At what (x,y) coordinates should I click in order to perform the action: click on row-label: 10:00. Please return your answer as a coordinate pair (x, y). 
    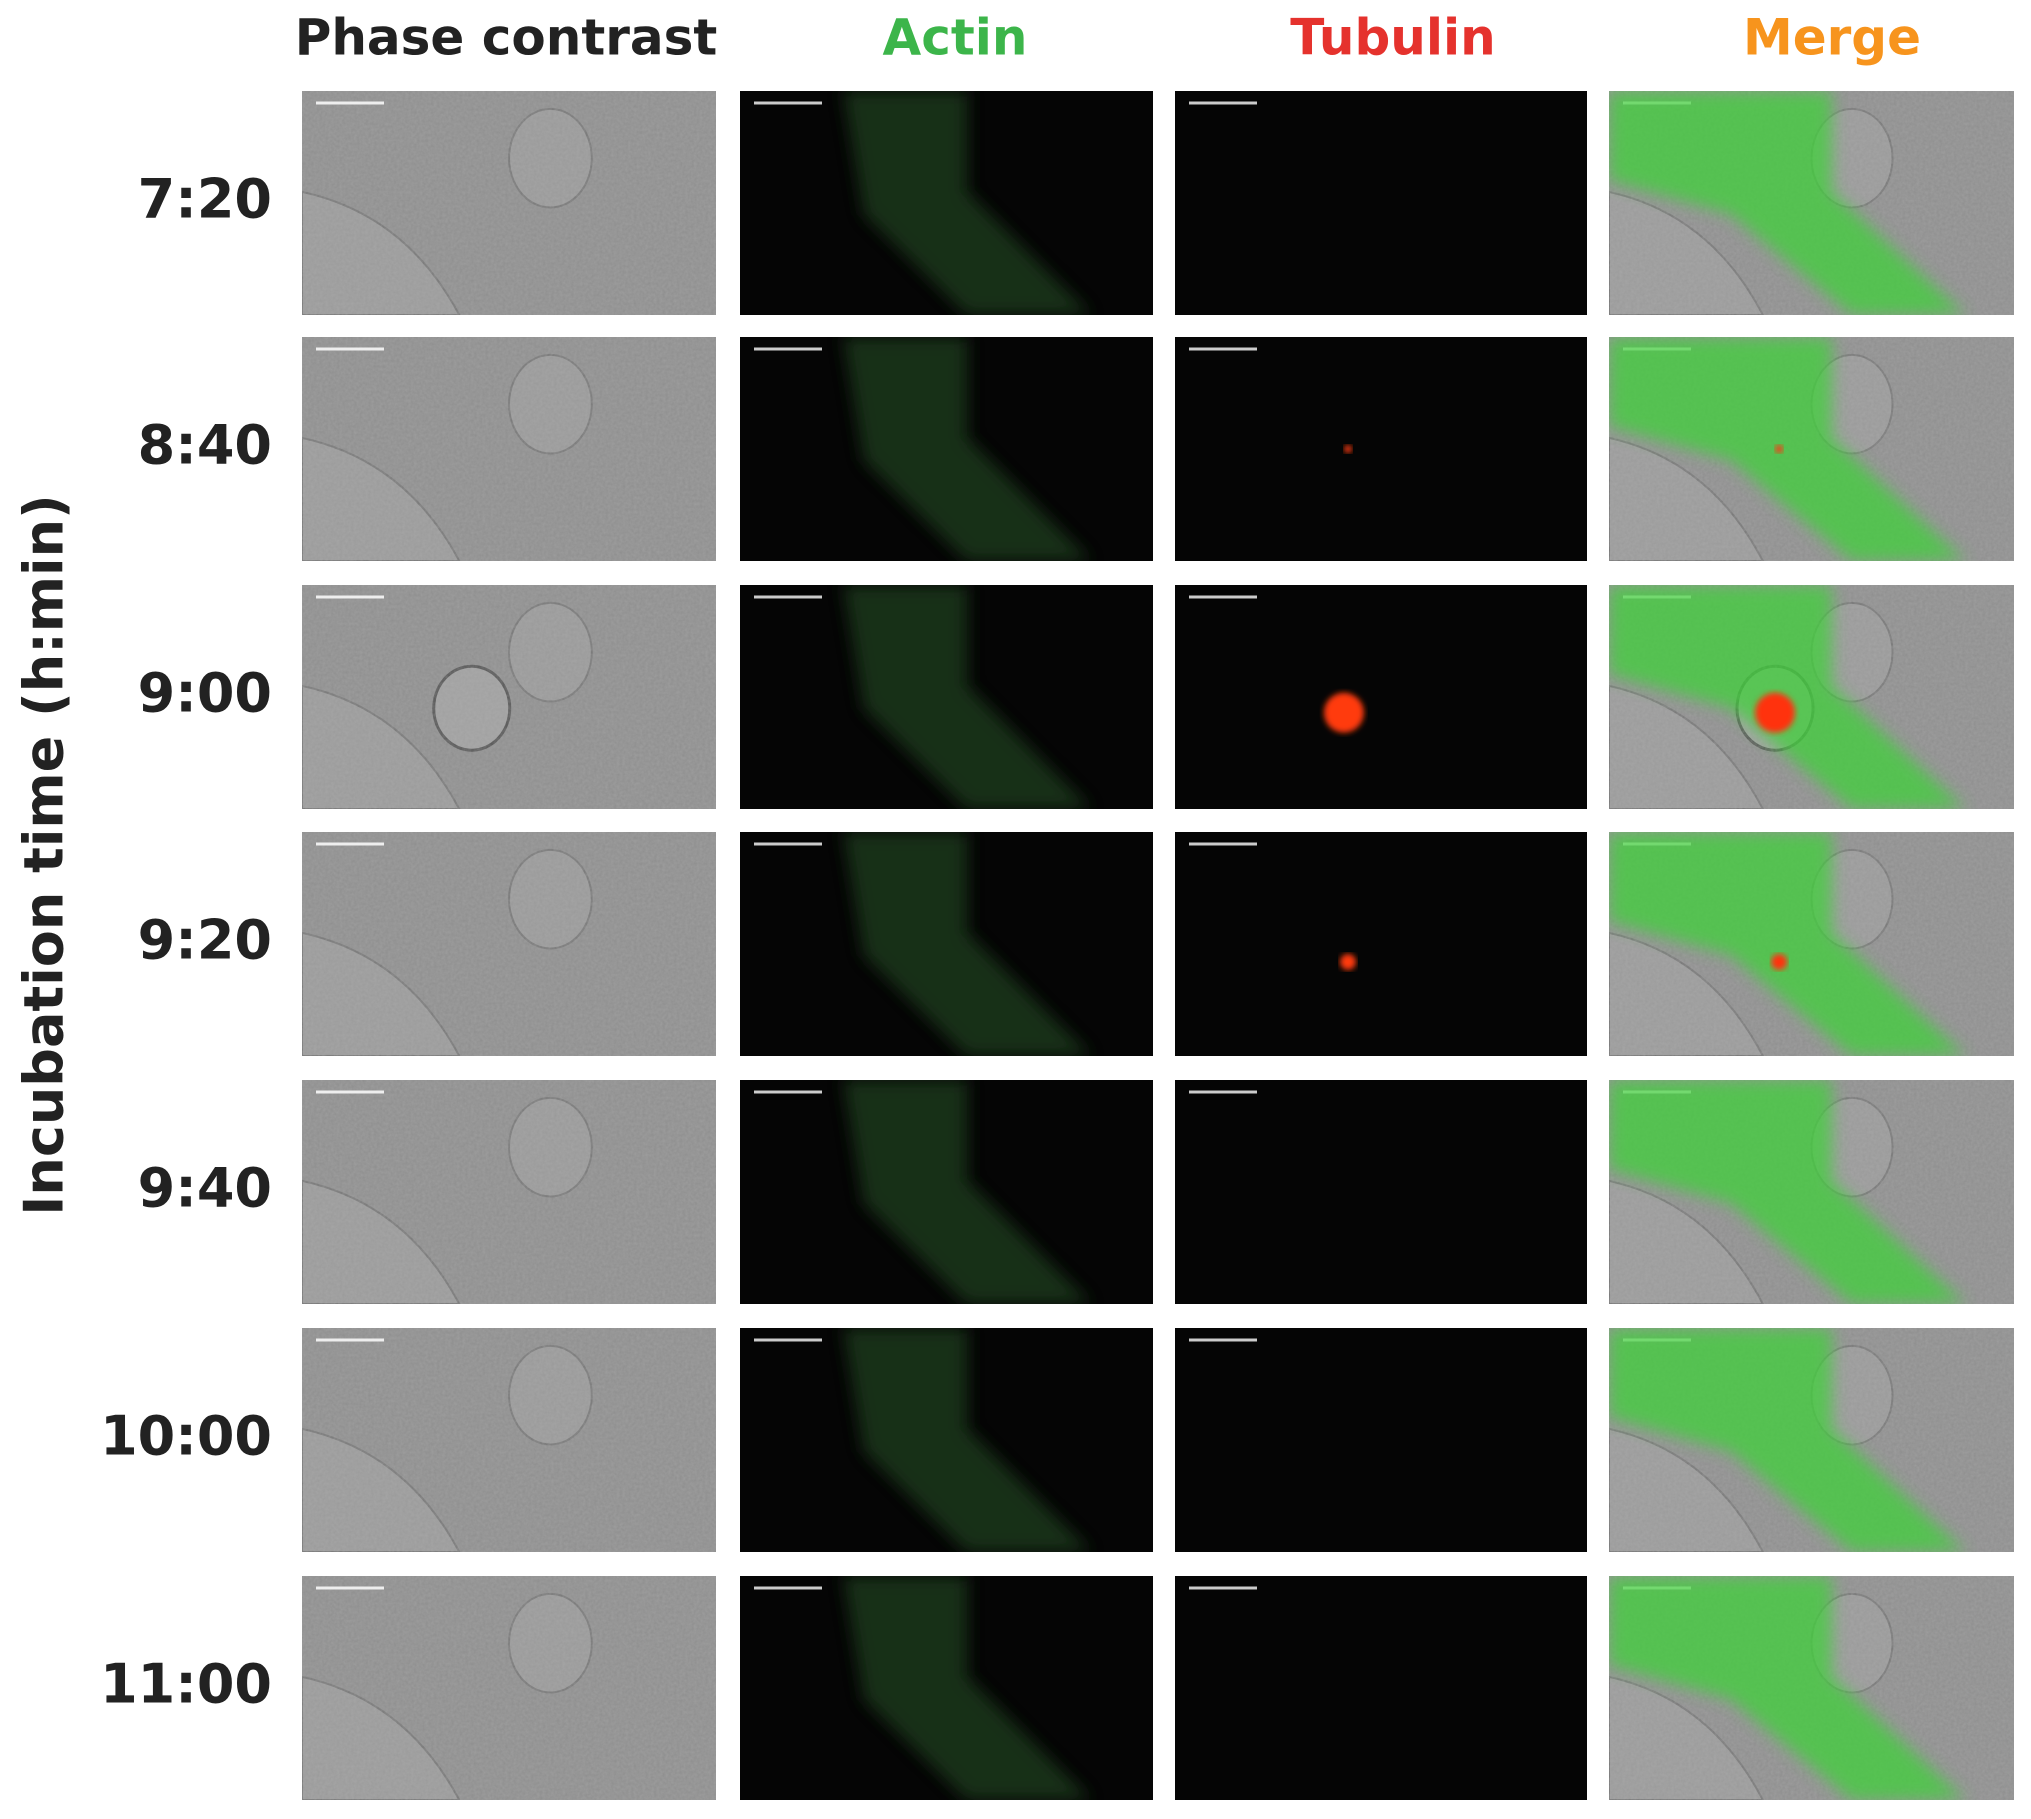
    Looking at the image, I should click on (186, 1436).